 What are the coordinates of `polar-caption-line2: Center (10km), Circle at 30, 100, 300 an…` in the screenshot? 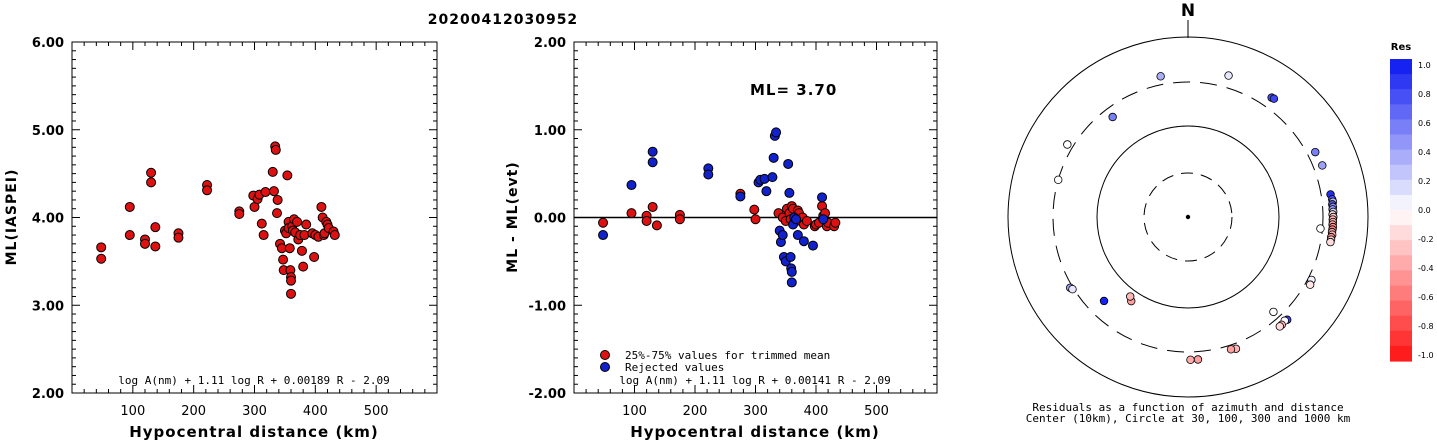 It's located at (1188, 418).